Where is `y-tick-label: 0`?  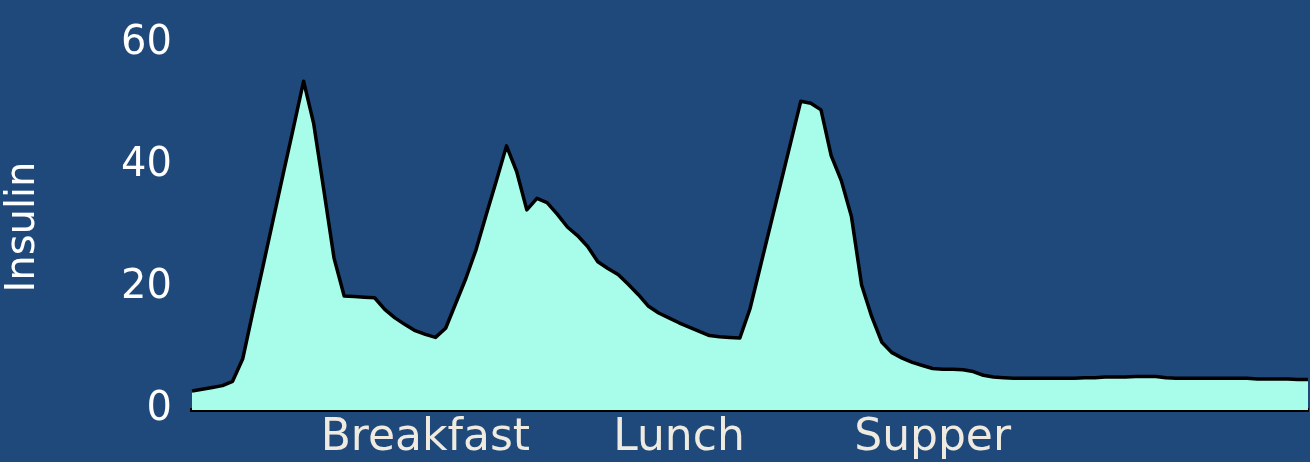
y-tick-label: 0 is located at coordinates (159, 406).